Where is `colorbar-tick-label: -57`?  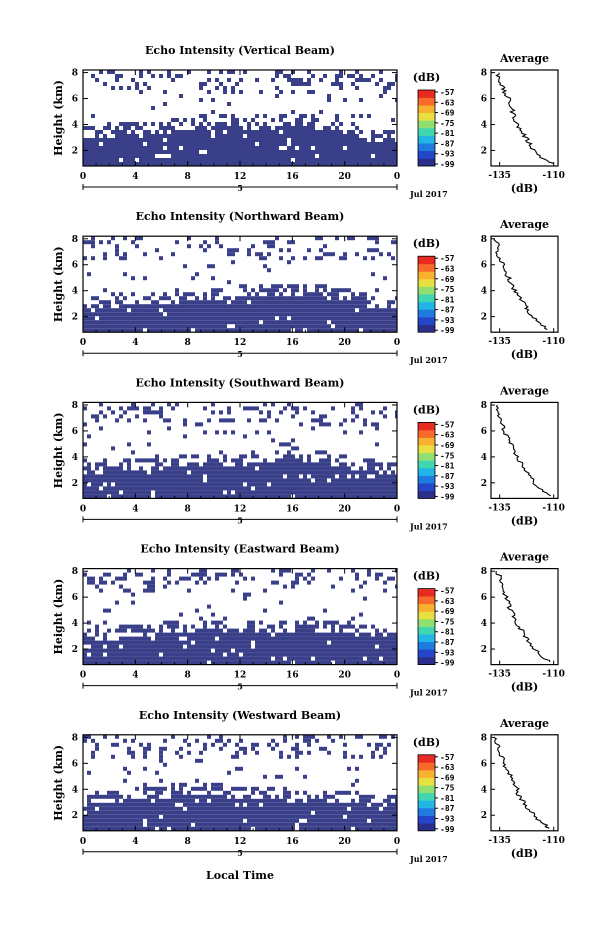 colorbar-tick-label: -57 is located at coordinates (447, 424).